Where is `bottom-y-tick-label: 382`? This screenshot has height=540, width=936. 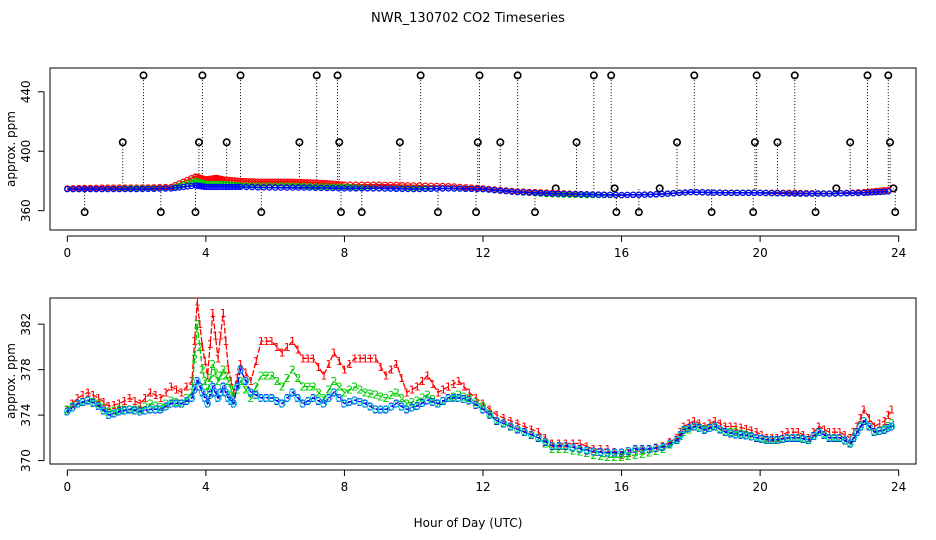
bottom-y-tick-label: 382 is located at coordinates (26, 324).